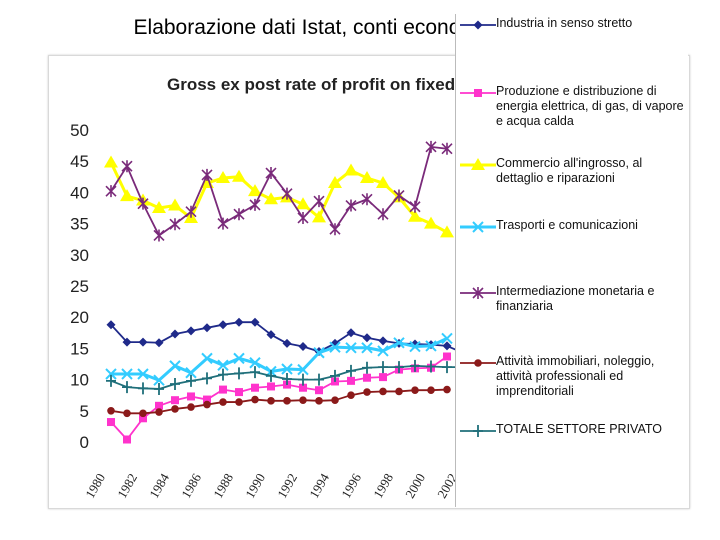 This screenshot has width=720, height=540. Describe the element at coordinates (95, 486) in the screenshot. I see `x-tick-label: 1980` at that location.